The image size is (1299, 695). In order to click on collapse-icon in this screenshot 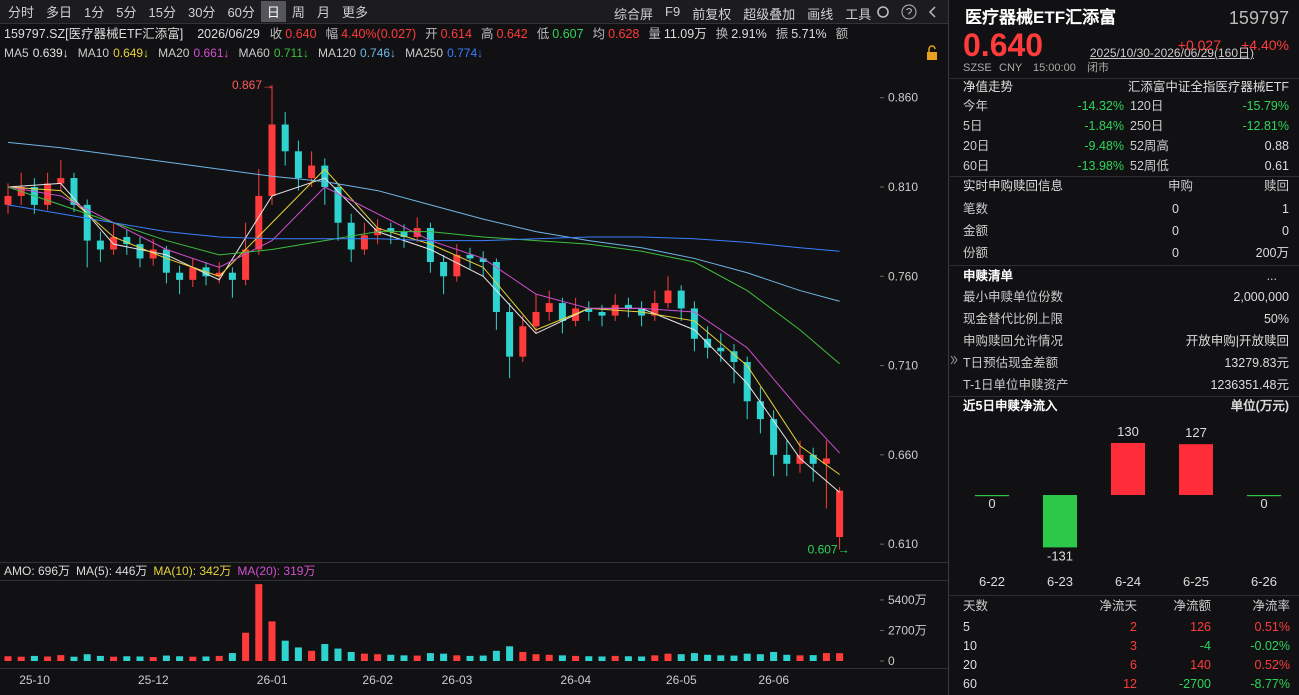, I will do `click(932, 12)`.